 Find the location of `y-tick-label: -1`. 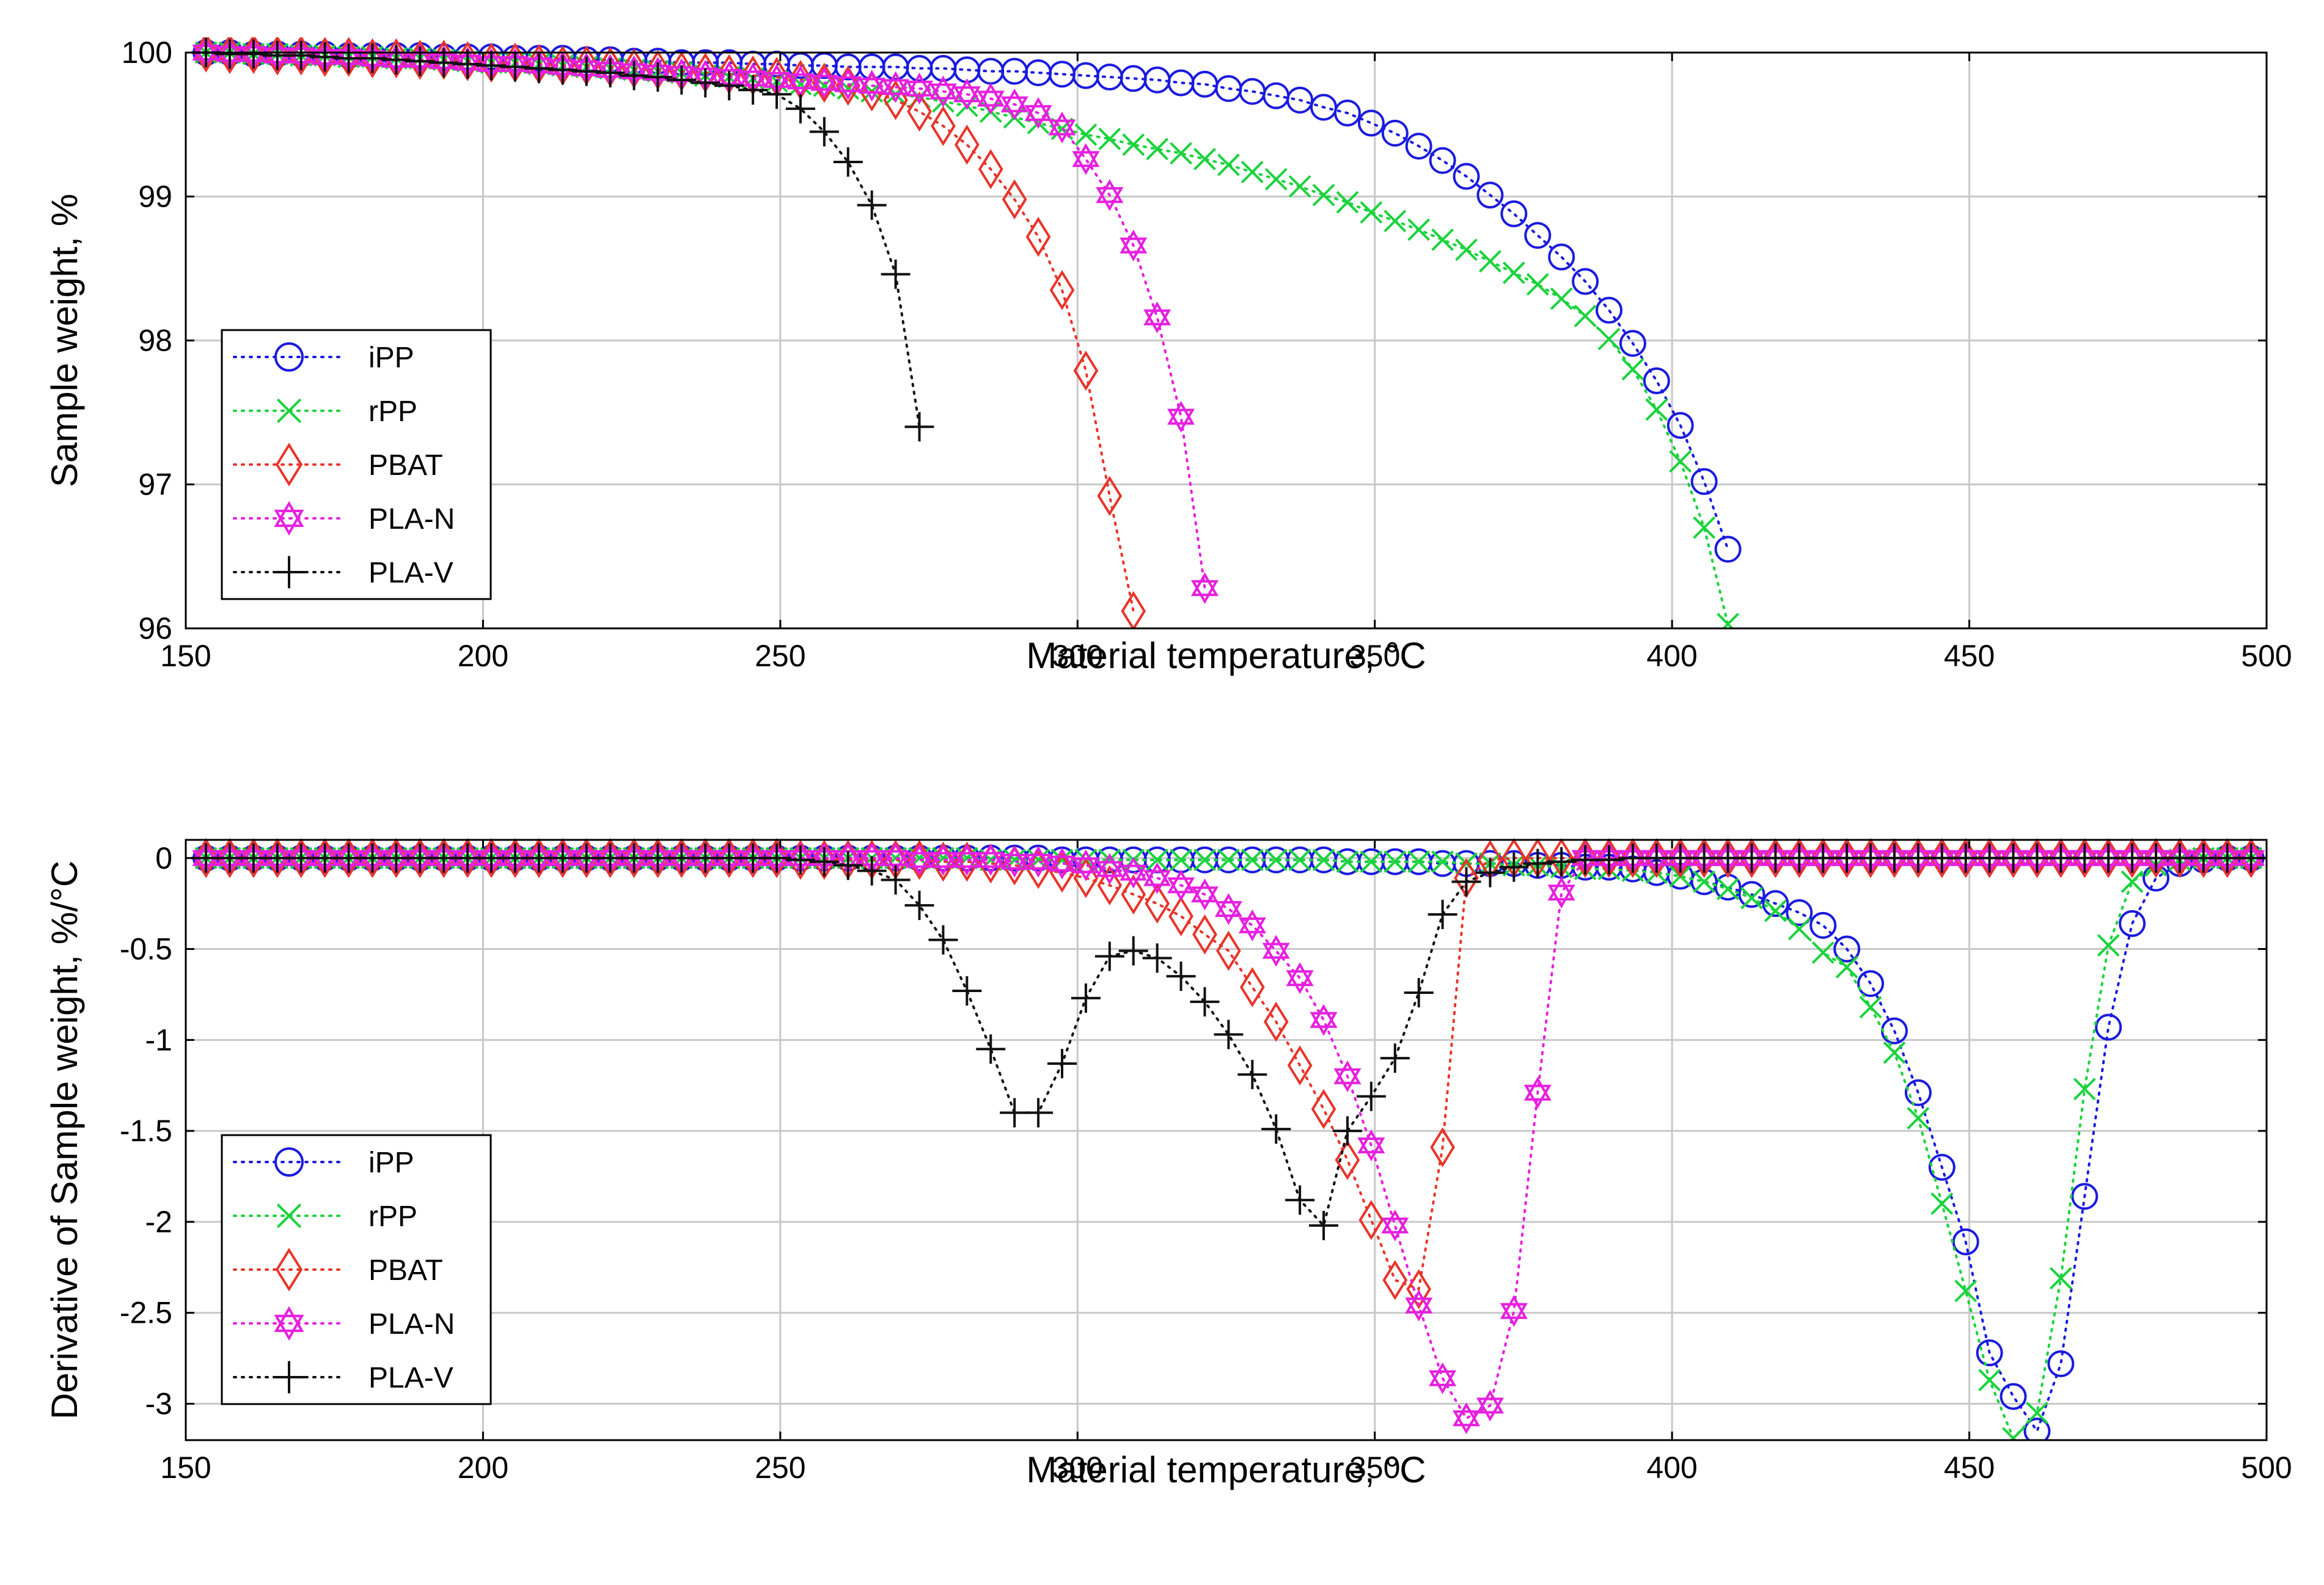

y-tick-label: -1 is located at coordinates (158, 1040).